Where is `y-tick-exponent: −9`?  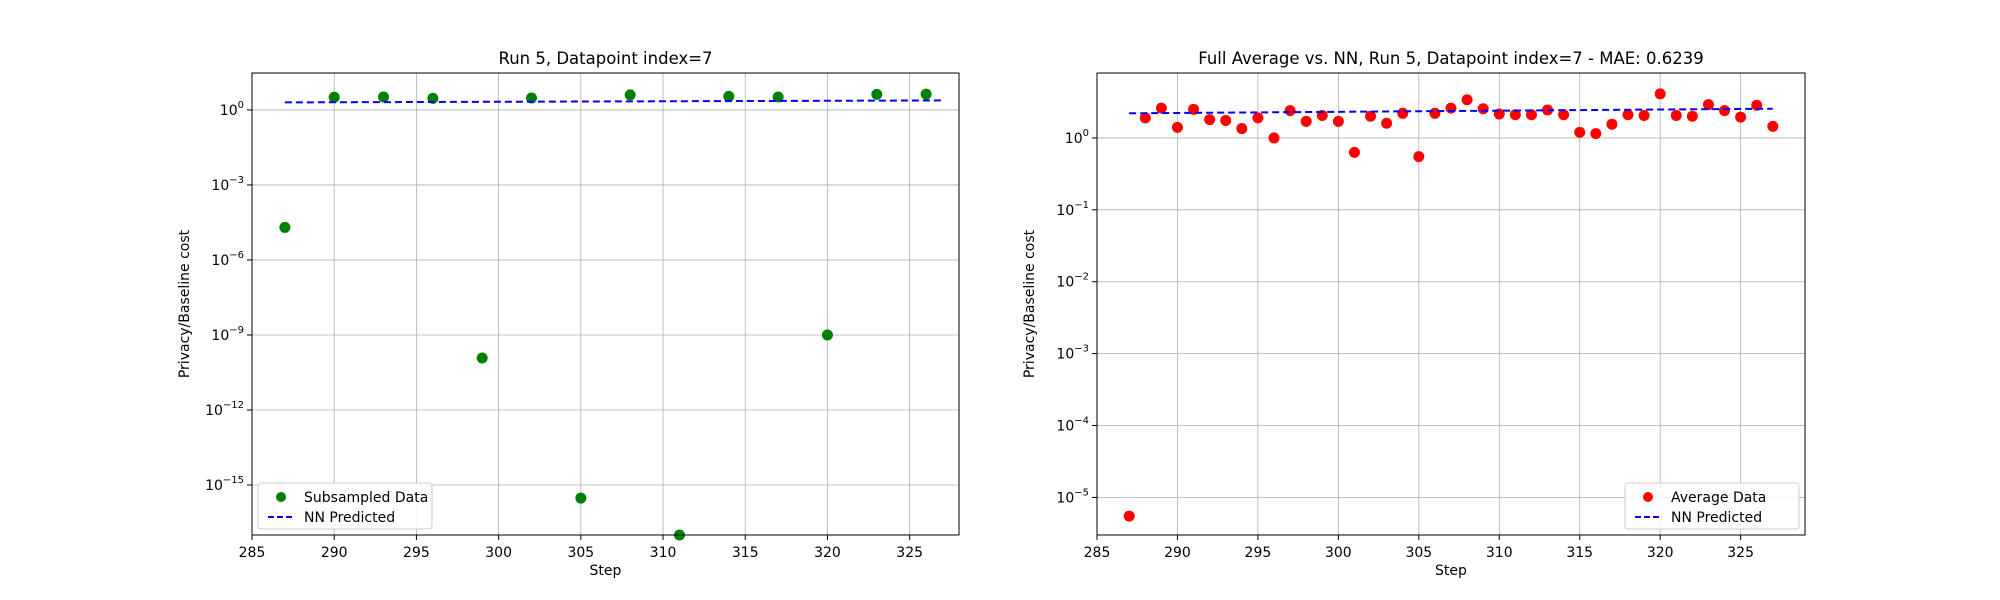
y-tick-exponent: −9 is located at coordinates (236, 330).